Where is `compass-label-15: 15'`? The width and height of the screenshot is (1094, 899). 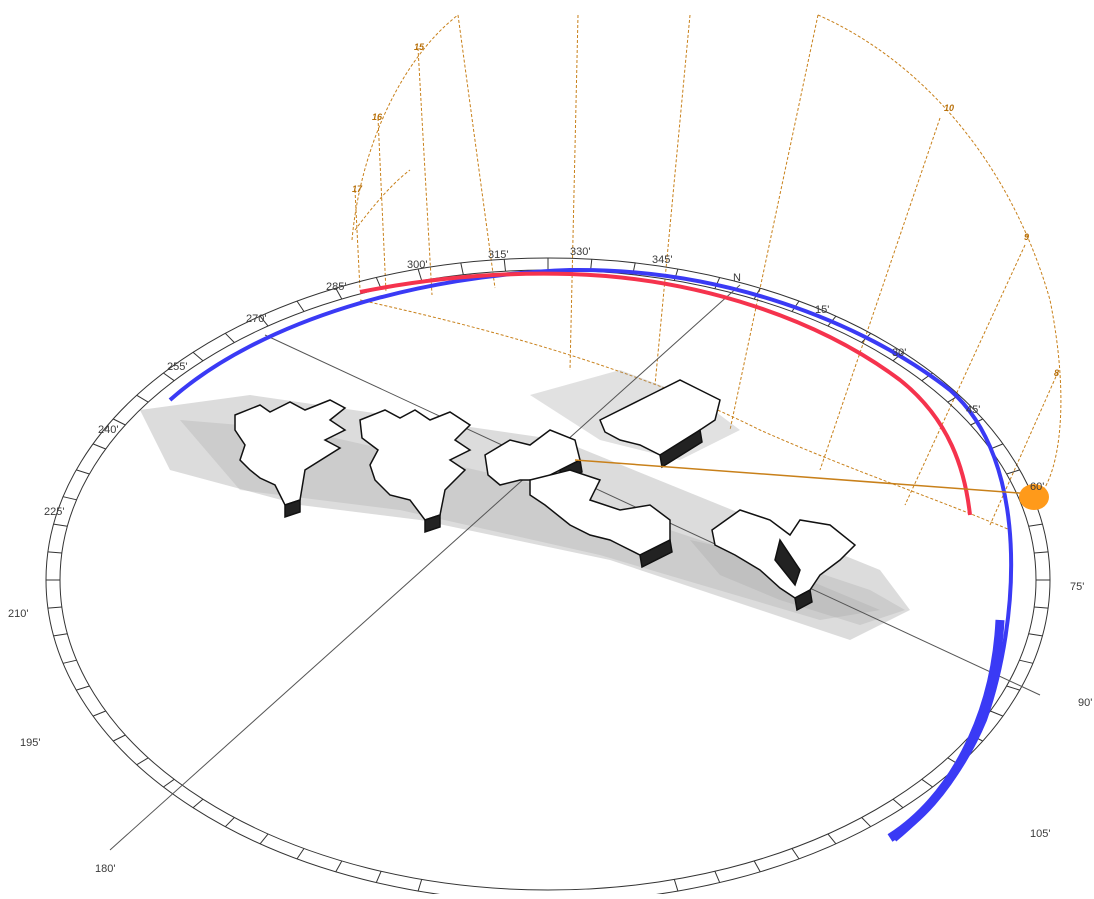
compass-label-15: 15' is located at coordinates (822, 310).